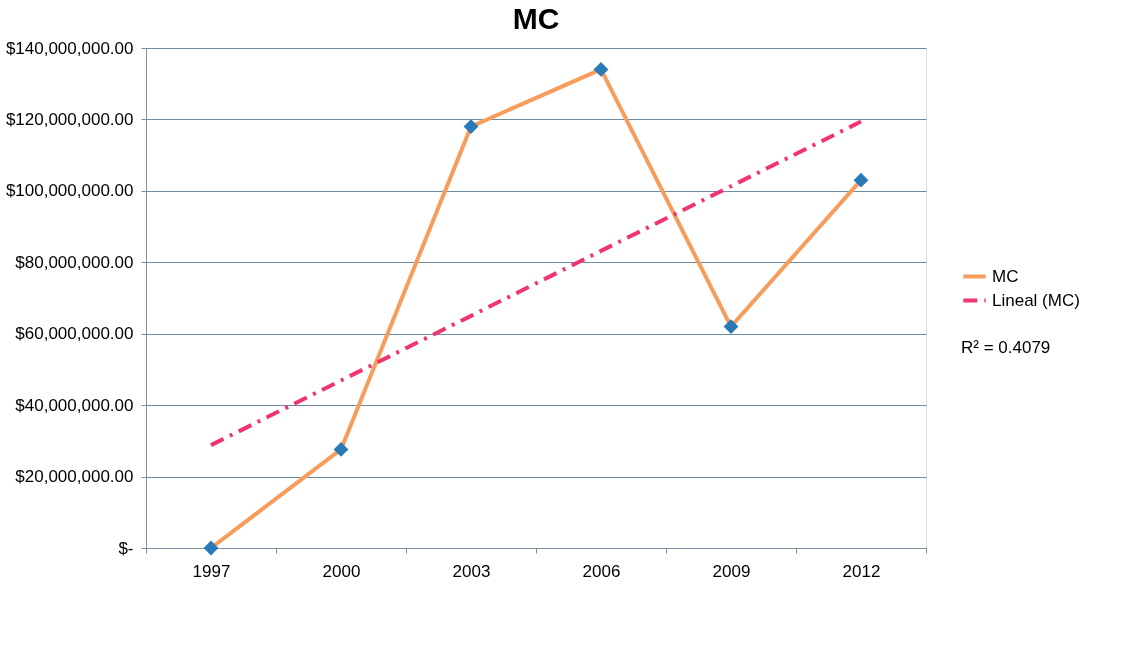 The height and width of the screenshot is (664, 1147). I want to click on x-tick-label: 2012, so click(861, 571).